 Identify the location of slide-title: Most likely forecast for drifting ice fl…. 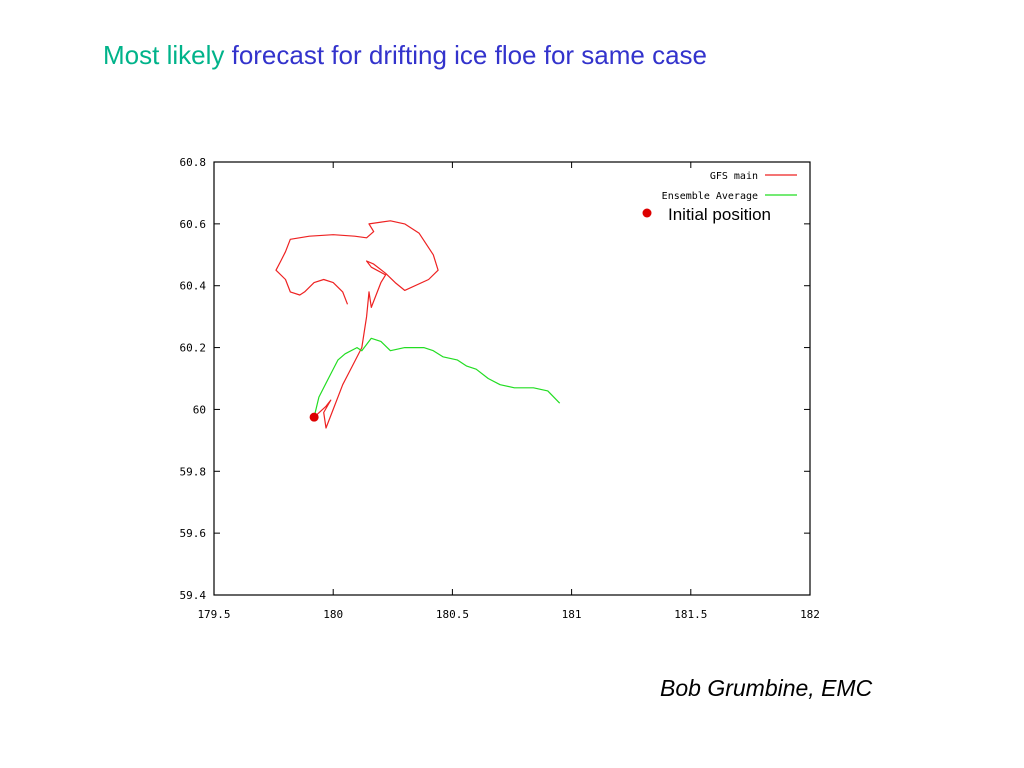
(405, 55).